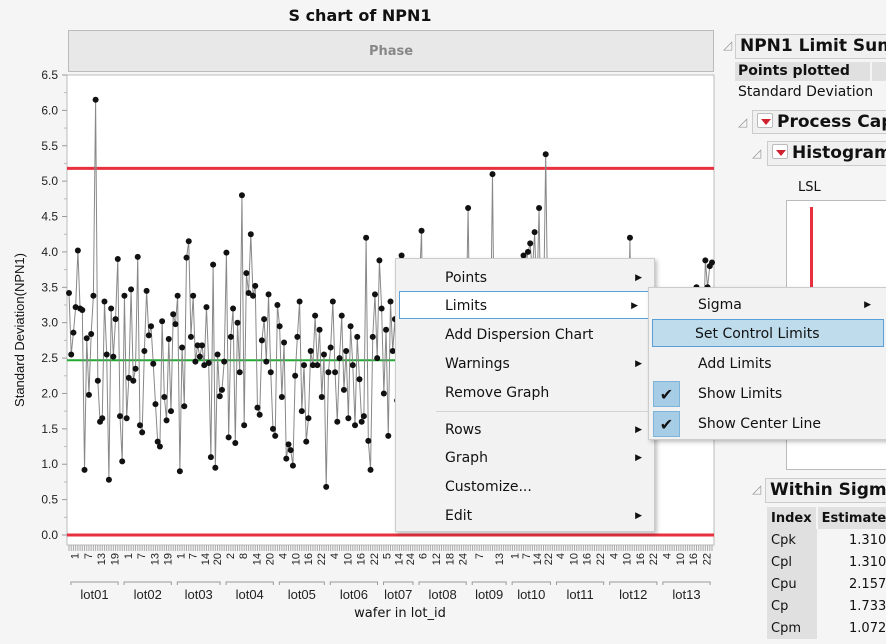 This screenshot has width=886, height=644. Describe the element at coordinates (810, 46) in the screenshot. I see `limit-summary-header: NPN1 Limit Summ` at that location.